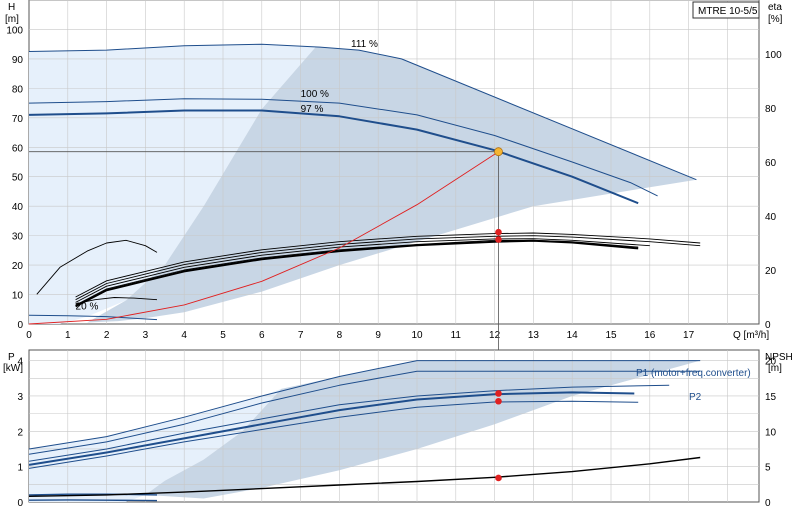 The width and height of the screenshot is (800, 525). Describe the element at coordinates (693, 373) in the screenshot. I see `legend-p1: P1 (motor+freq.converter)` at that location.